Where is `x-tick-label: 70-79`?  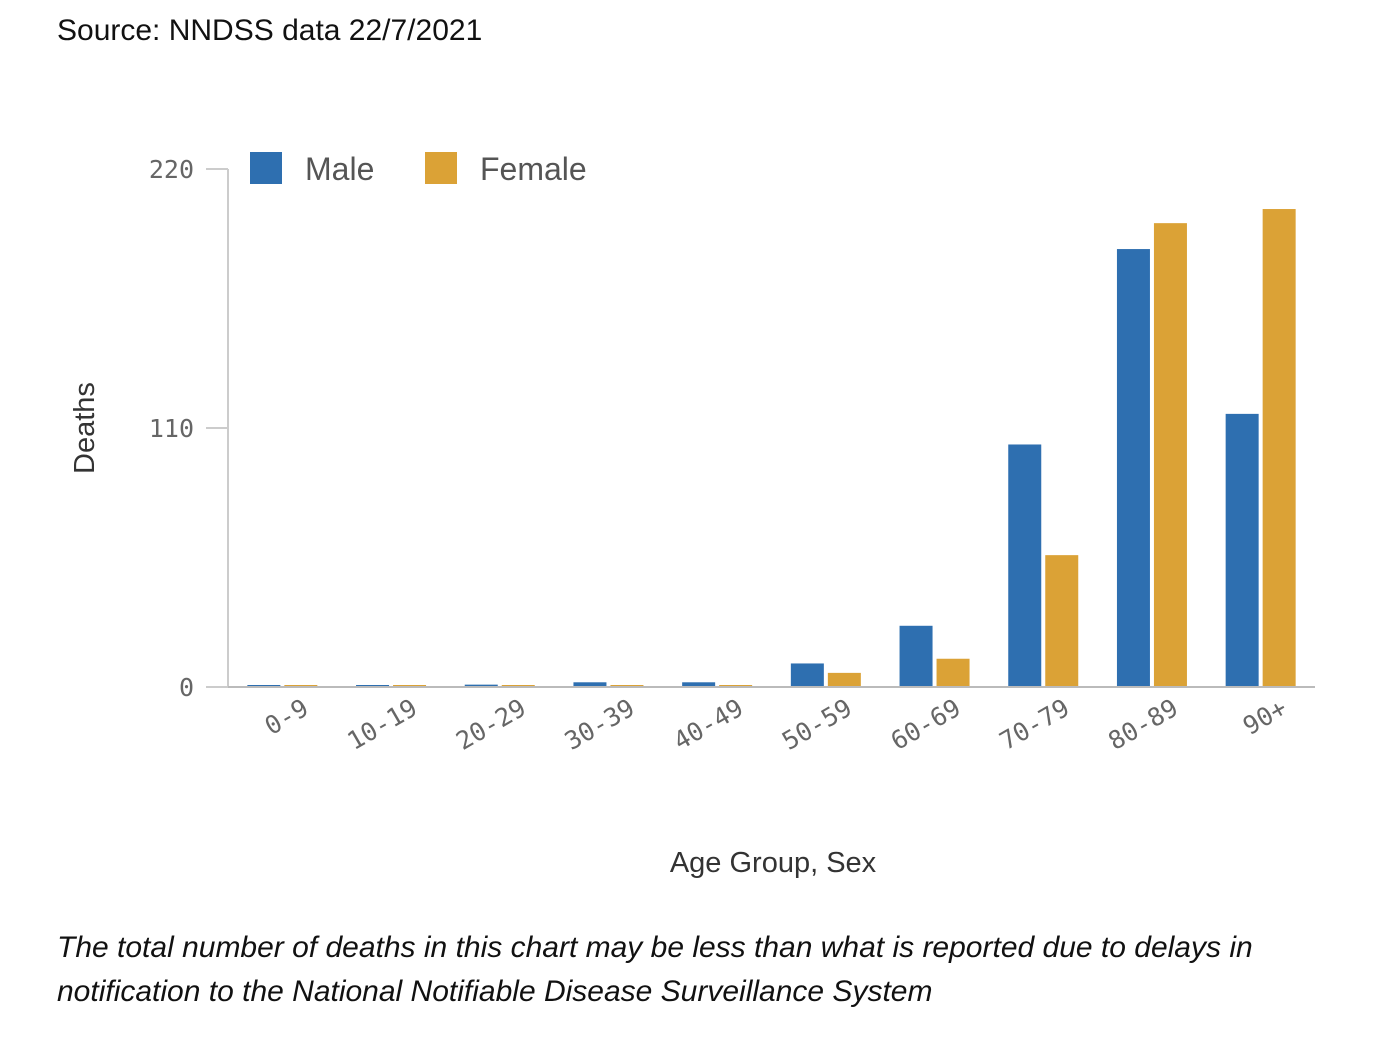
x-tick-label: 70-79 is located at coordinates (1035, 724).